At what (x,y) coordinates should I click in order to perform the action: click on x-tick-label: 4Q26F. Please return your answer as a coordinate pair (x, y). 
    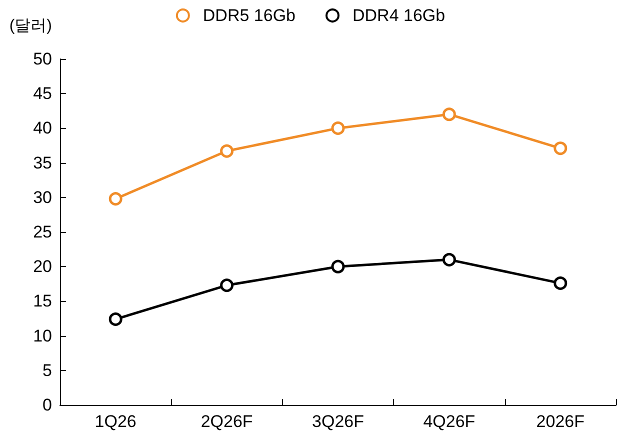
    Looking at the image, I should click on (449, 421).